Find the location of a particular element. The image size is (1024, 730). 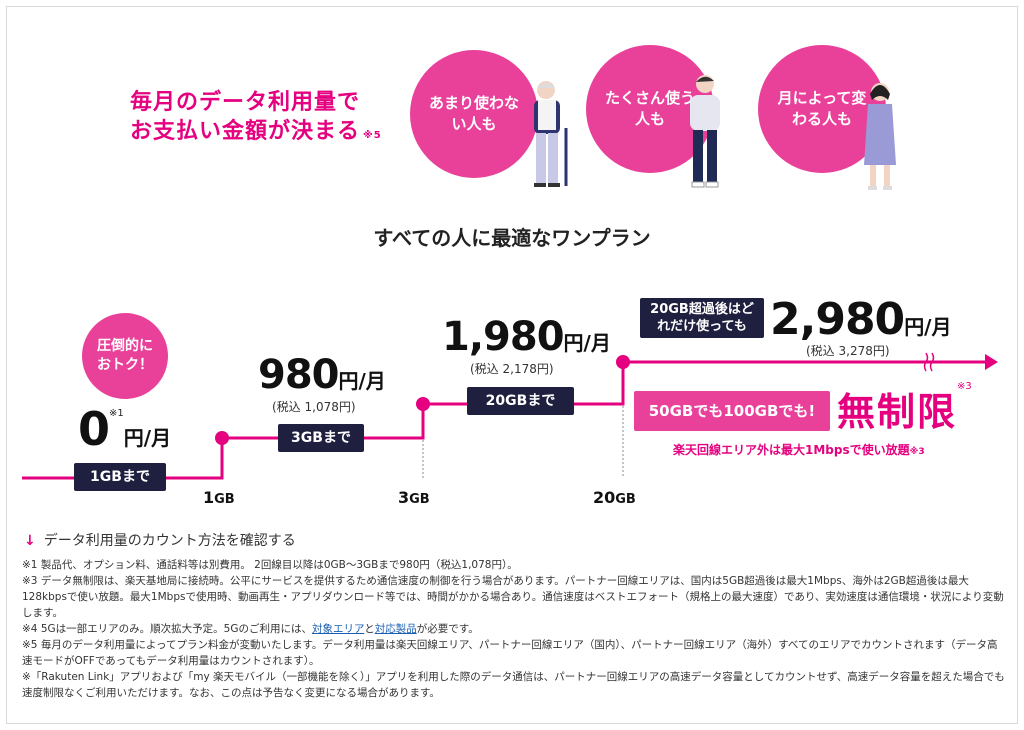

target-area-link: 対象エリア is located at coordinates (338, 629).